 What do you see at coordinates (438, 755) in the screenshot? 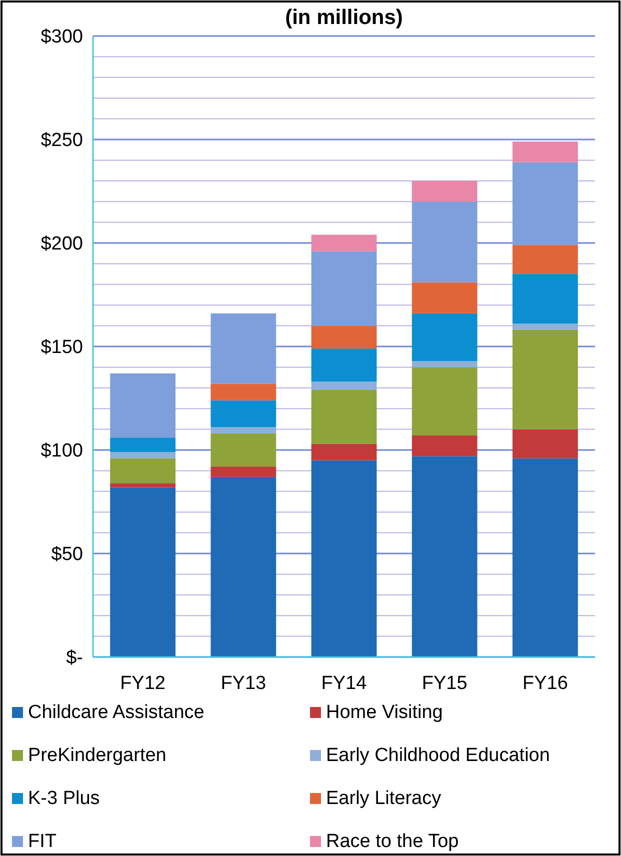
I see `legend-label: Early Childhood Education` at bounding box center [438, 755].